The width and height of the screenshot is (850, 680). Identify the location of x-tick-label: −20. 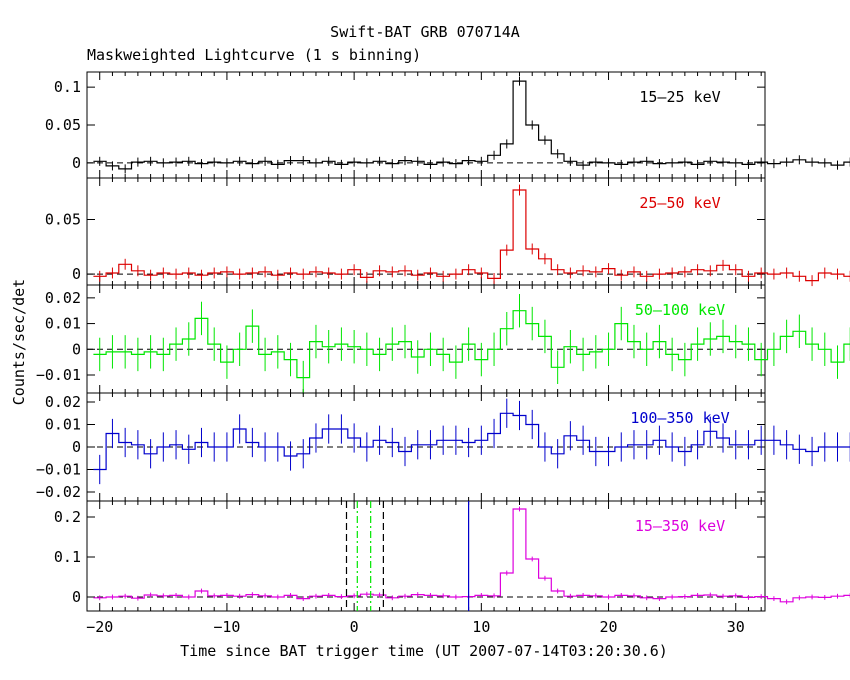
(99, 627).